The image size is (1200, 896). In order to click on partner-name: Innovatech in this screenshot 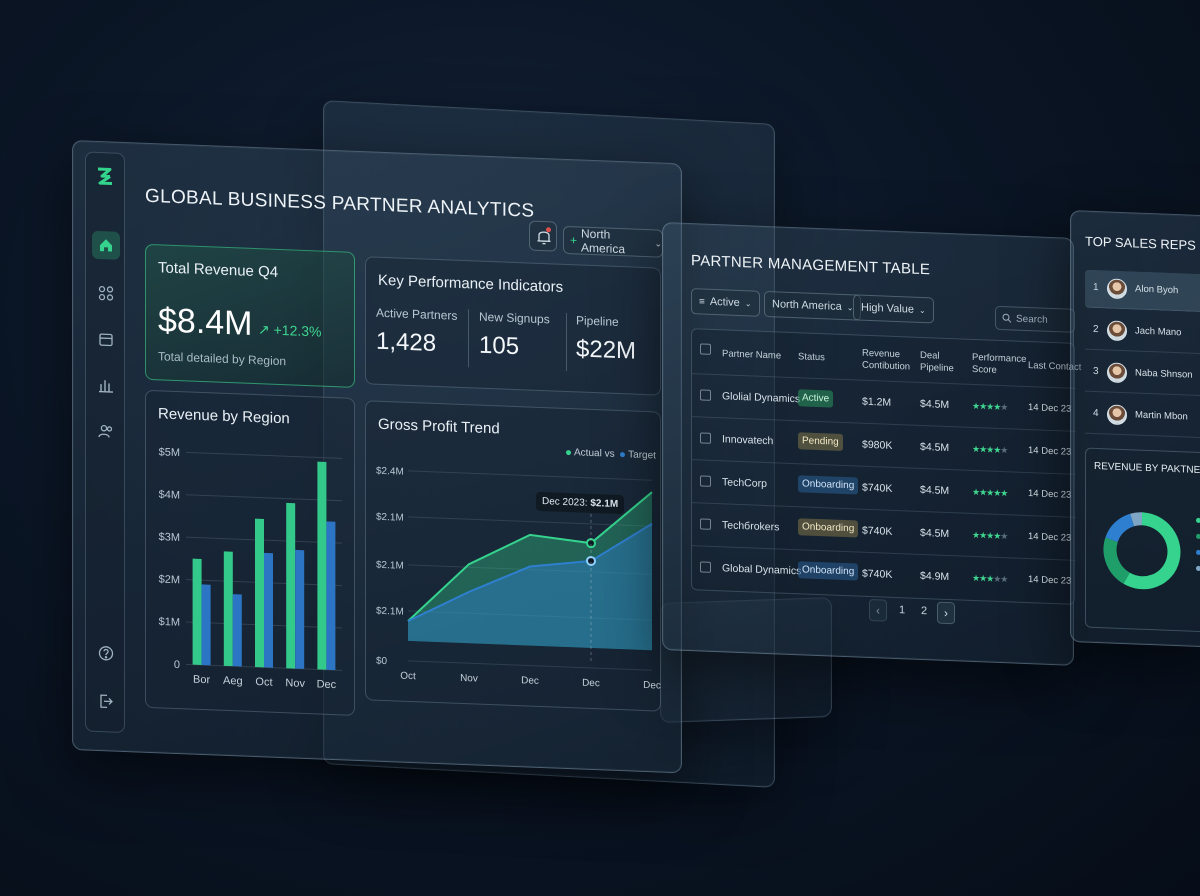, I will do `click(748, 440)`.